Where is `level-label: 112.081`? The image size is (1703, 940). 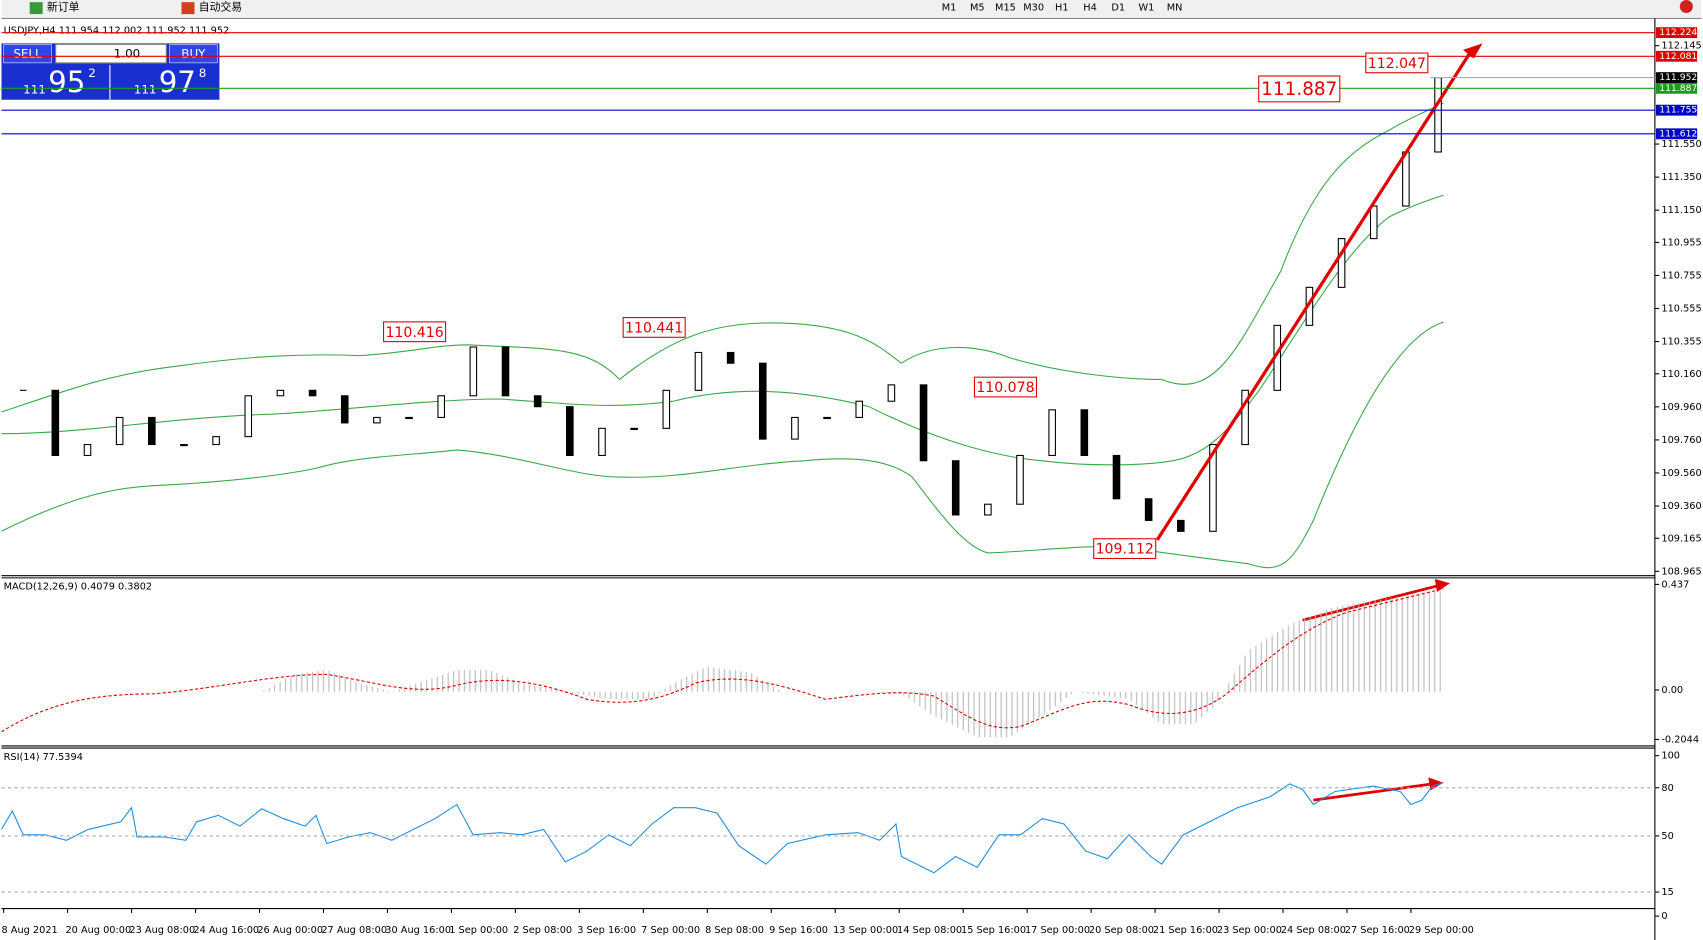
level-label: 112.081 is located at coordinates (1678, 56).